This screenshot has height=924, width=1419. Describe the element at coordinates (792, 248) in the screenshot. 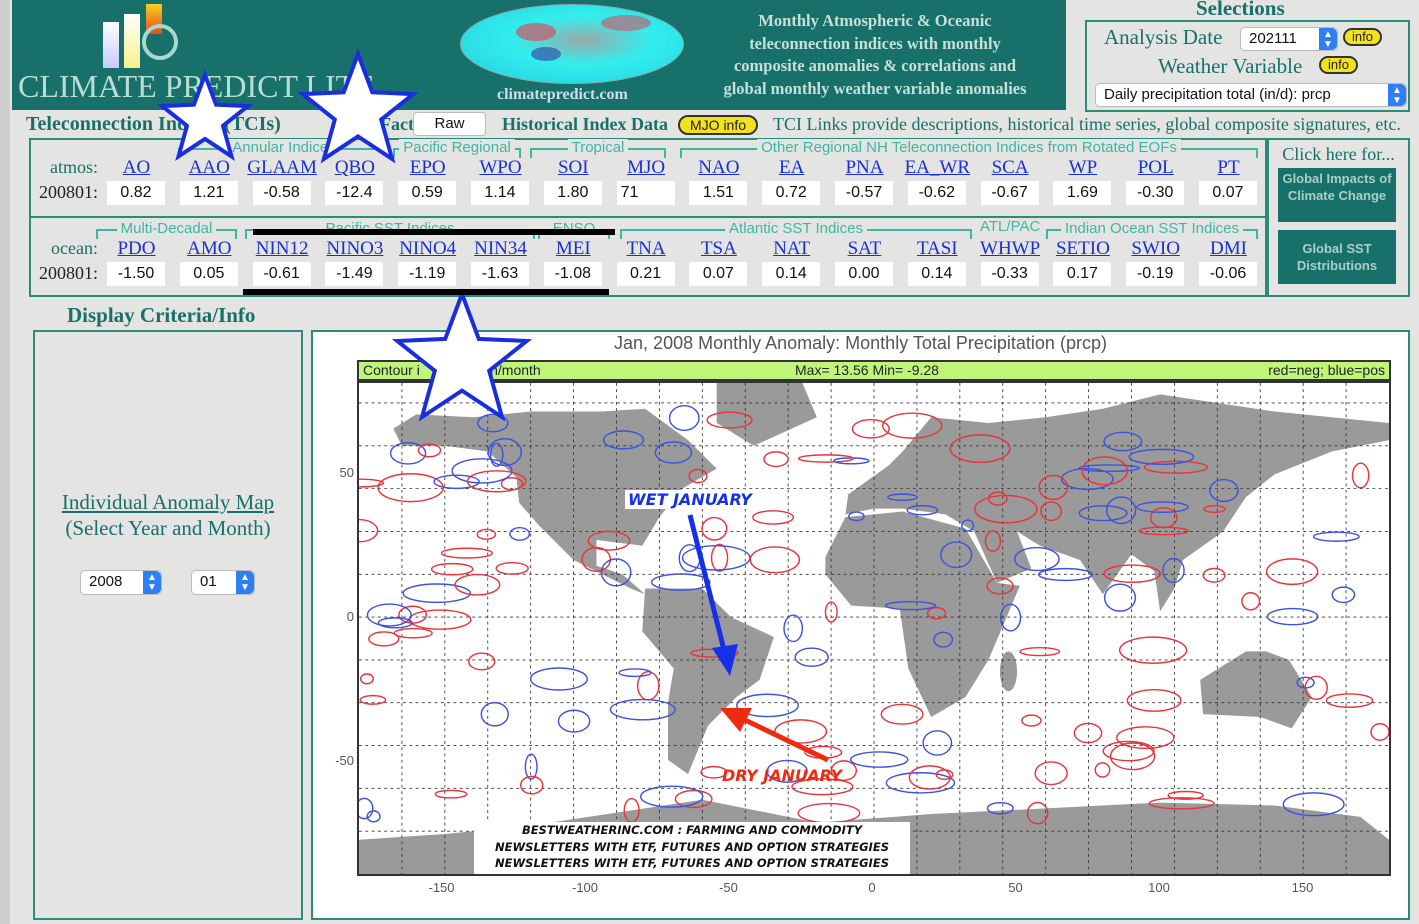

I see `index-link-nat: NAT` at that location.